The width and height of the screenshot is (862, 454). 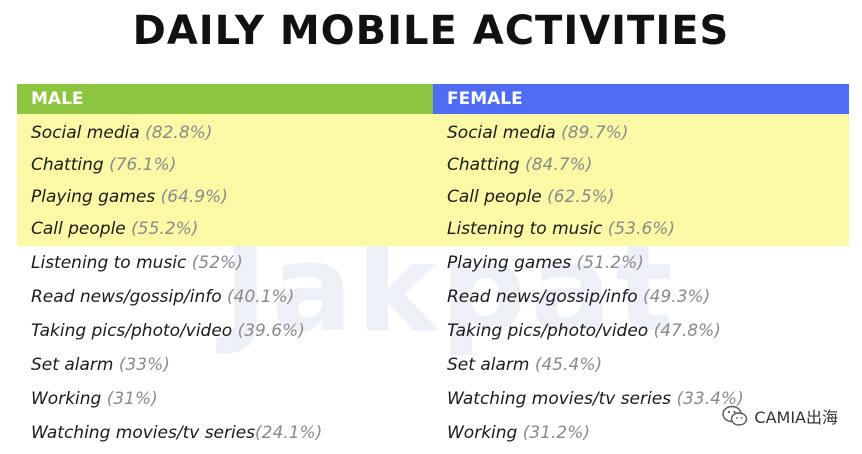 I want to click on male-cell: Watching movies/tv series(24.1%), so click(x=225, y=433).